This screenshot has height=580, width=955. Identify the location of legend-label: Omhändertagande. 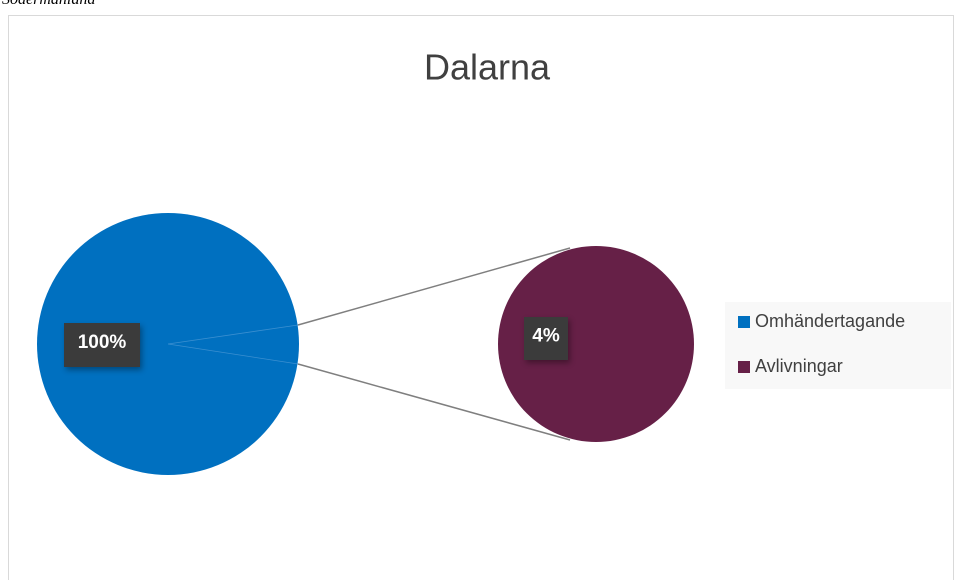
(830, 321).